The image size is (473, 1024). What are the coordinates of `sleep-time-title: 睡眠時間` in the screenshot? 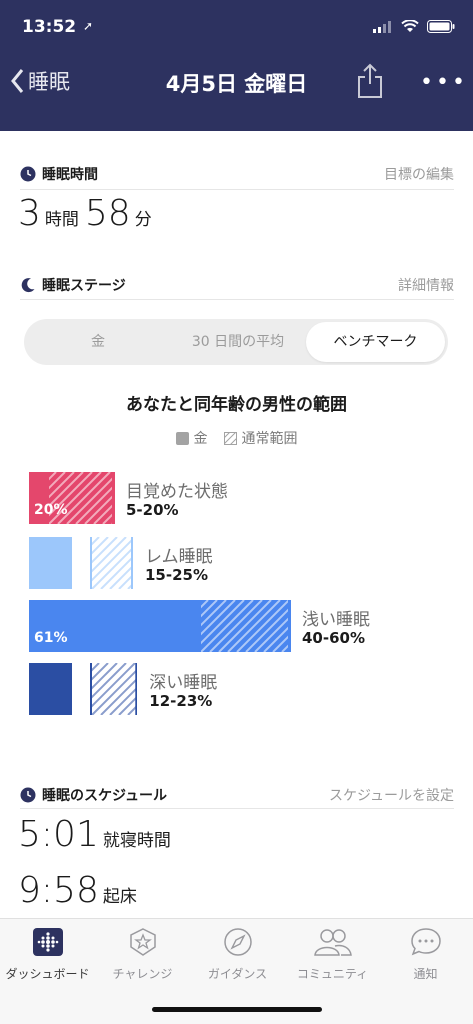 It's located at (70, 175).